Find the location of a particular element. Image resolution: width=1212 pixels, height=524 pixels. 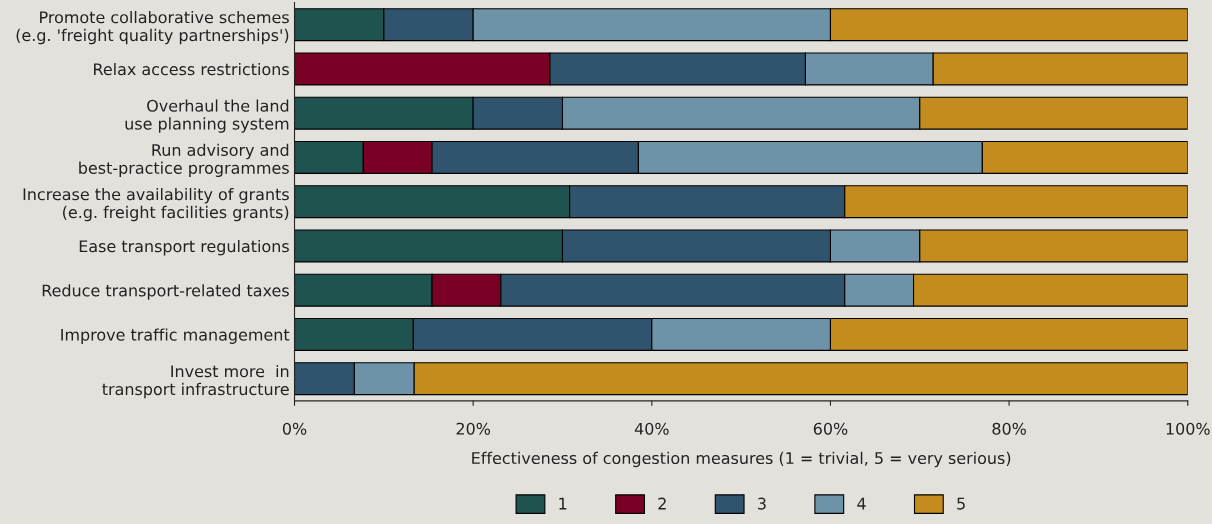

legend-label: 5 is located at coordinates (961, 503).